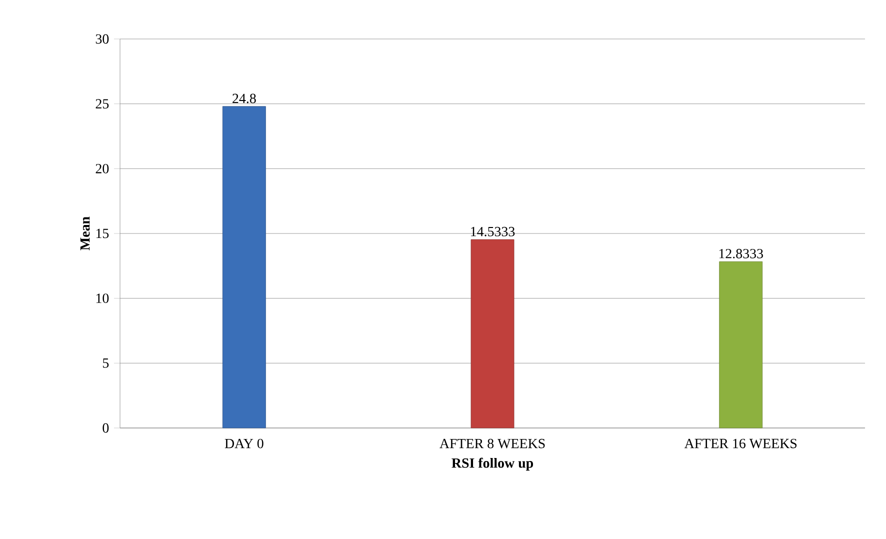 The image size is (886, 539). Describe the element at coordinates (102, 233) in the screenshot. I see `y-tick-label: 15` at that location.